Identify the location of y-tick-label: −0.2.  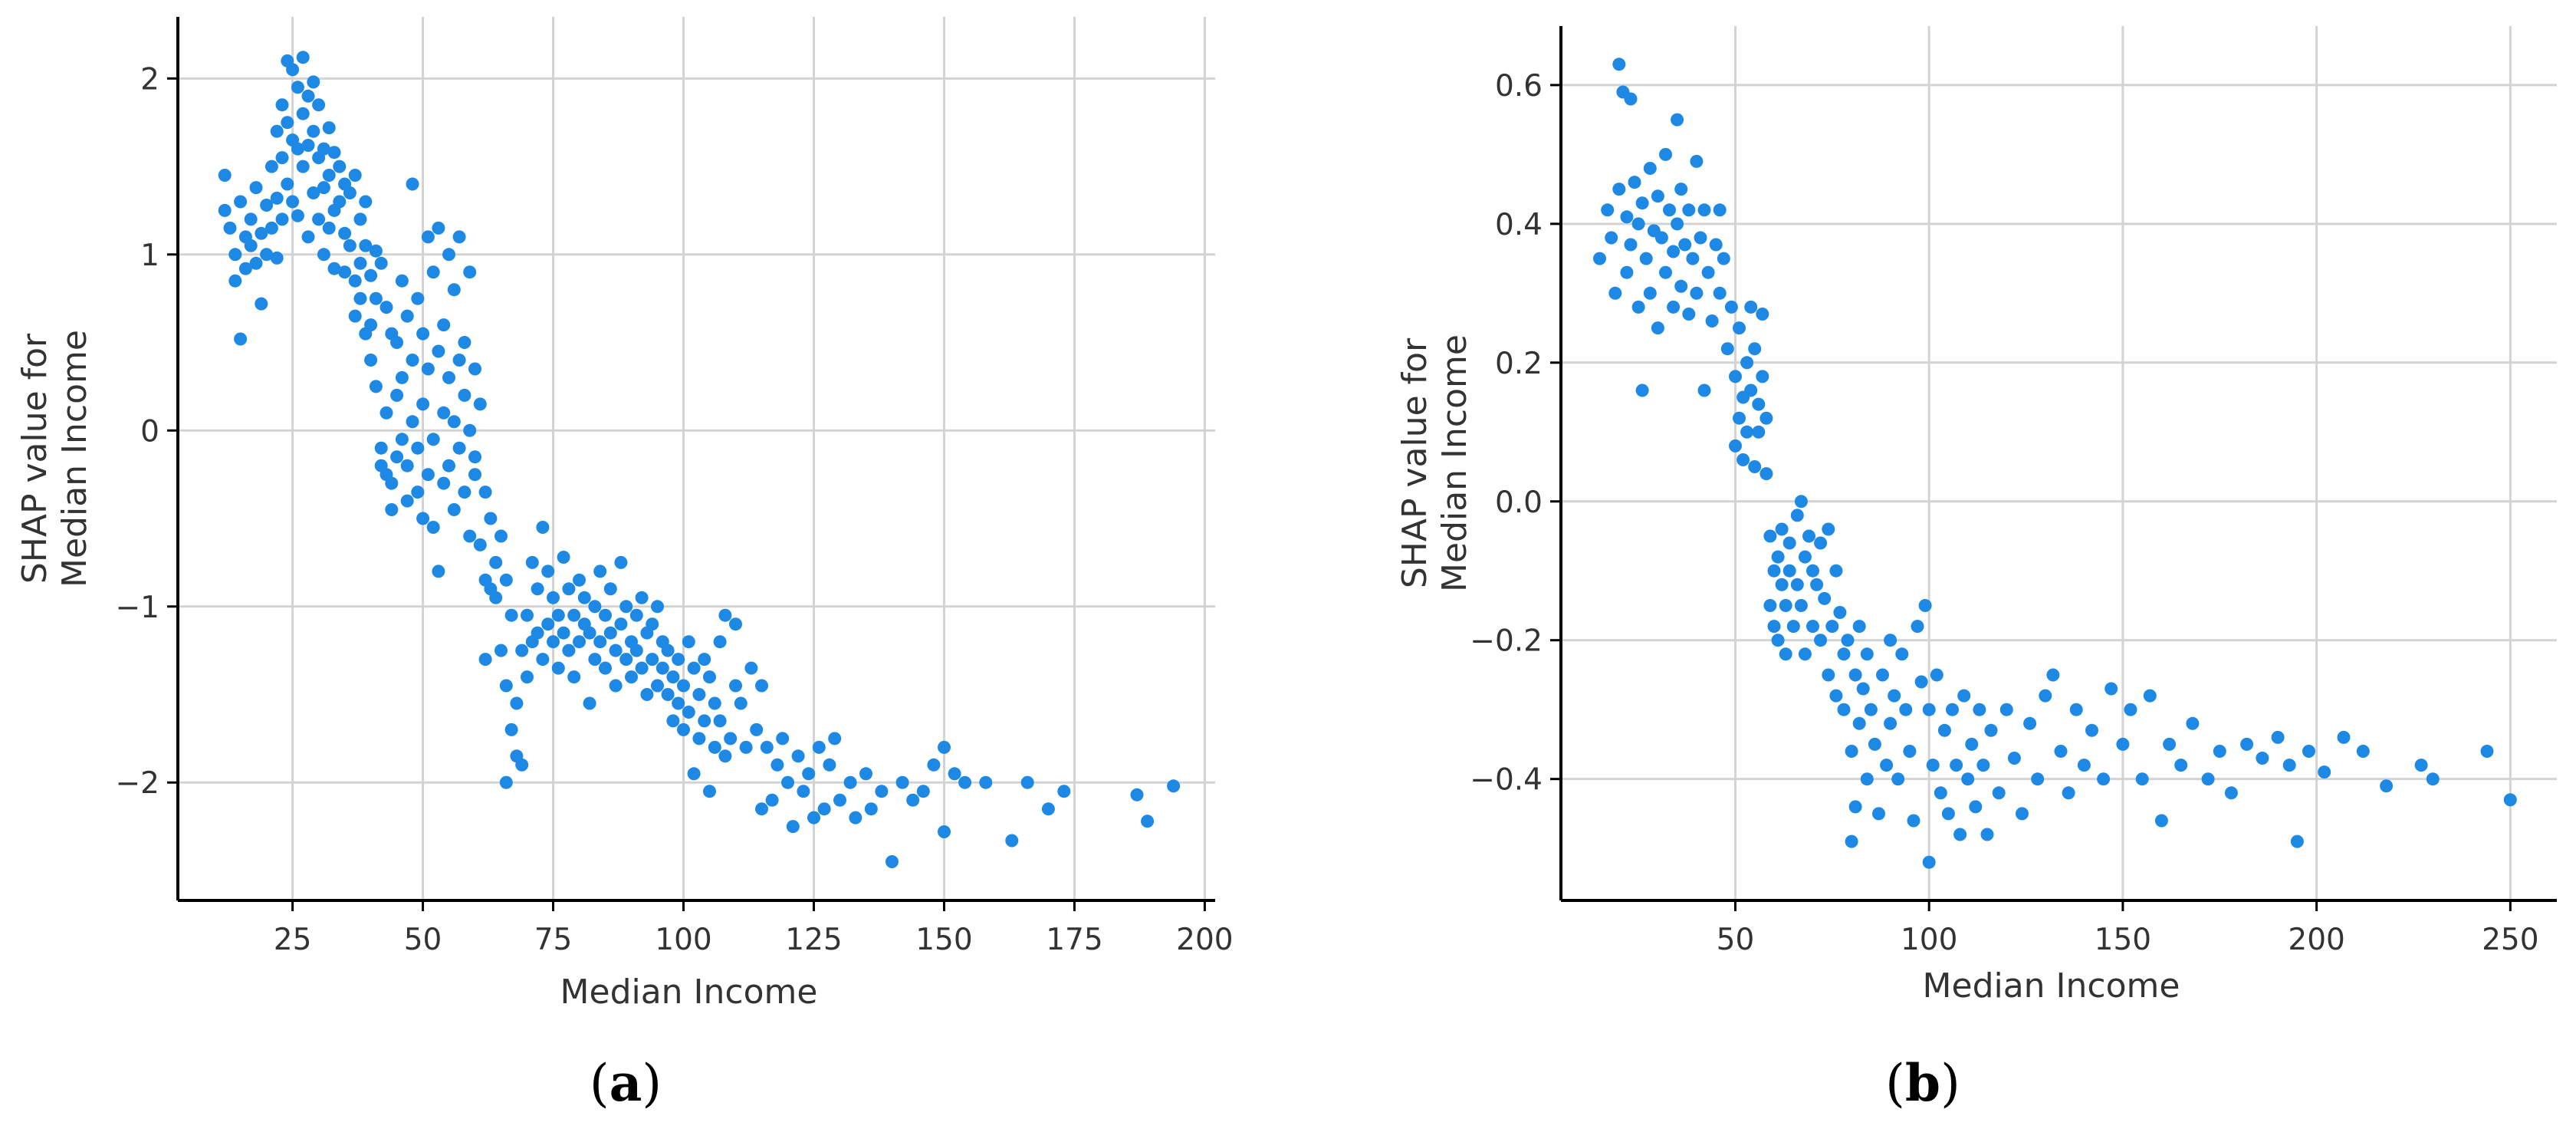
(1506, 641).